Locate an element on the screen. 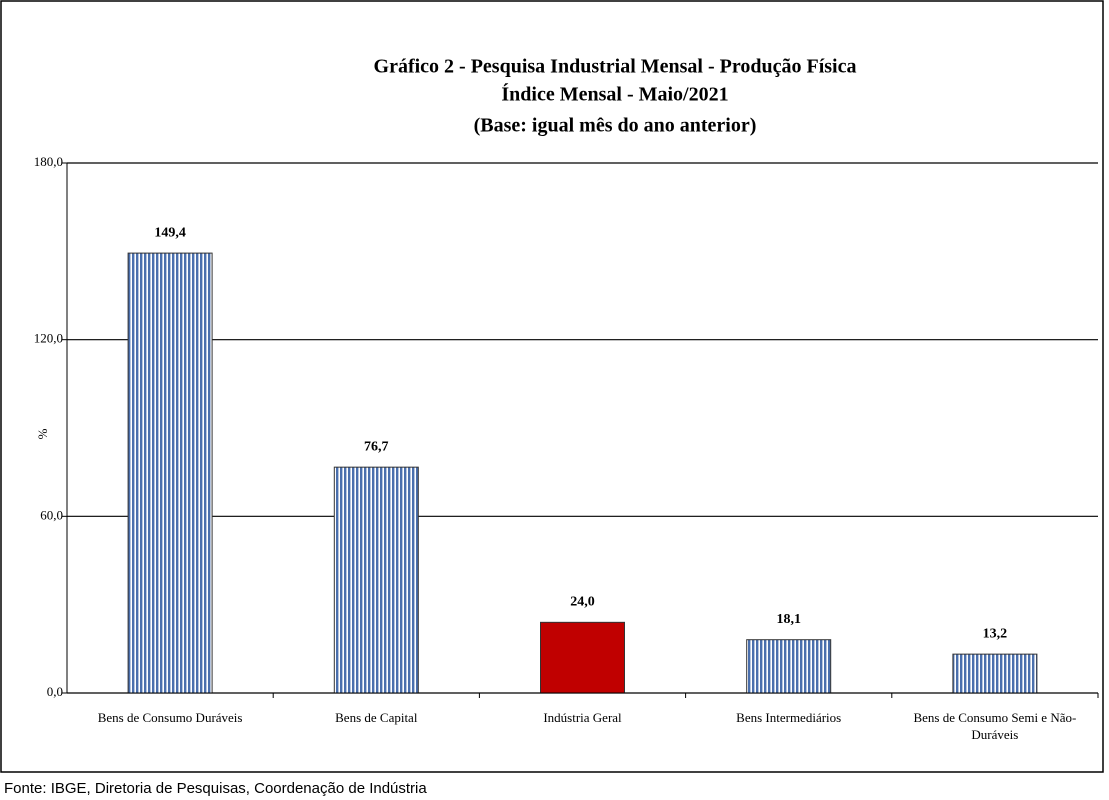 This screenshot has width=1109, height=800. x-tick-label: Bens de Capital is located at coordinates (376, 717).